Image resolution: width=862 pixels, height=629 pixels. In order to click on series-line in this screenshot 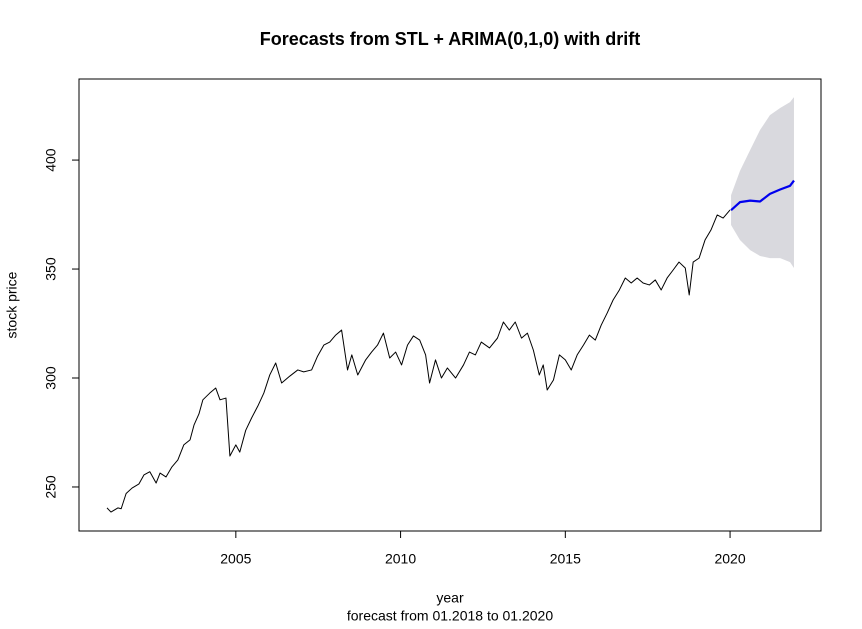, I will do `click(762, 195)`.